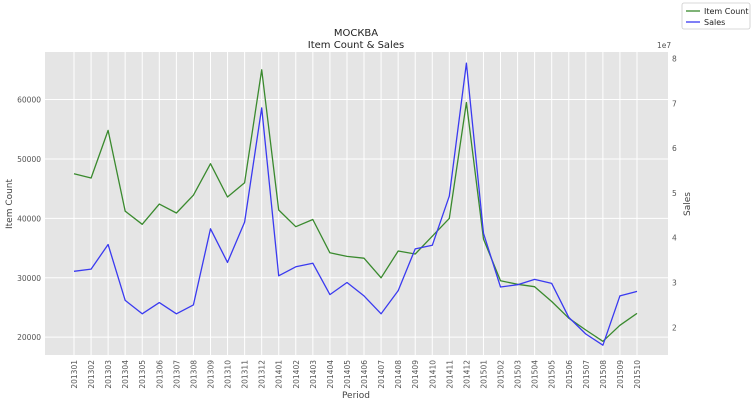 Image resolution: width=753 pixels, height=403 pixels. I want to click on right-axis-ticks: 2 3 4 5 6 7 8, so click(674, 194).